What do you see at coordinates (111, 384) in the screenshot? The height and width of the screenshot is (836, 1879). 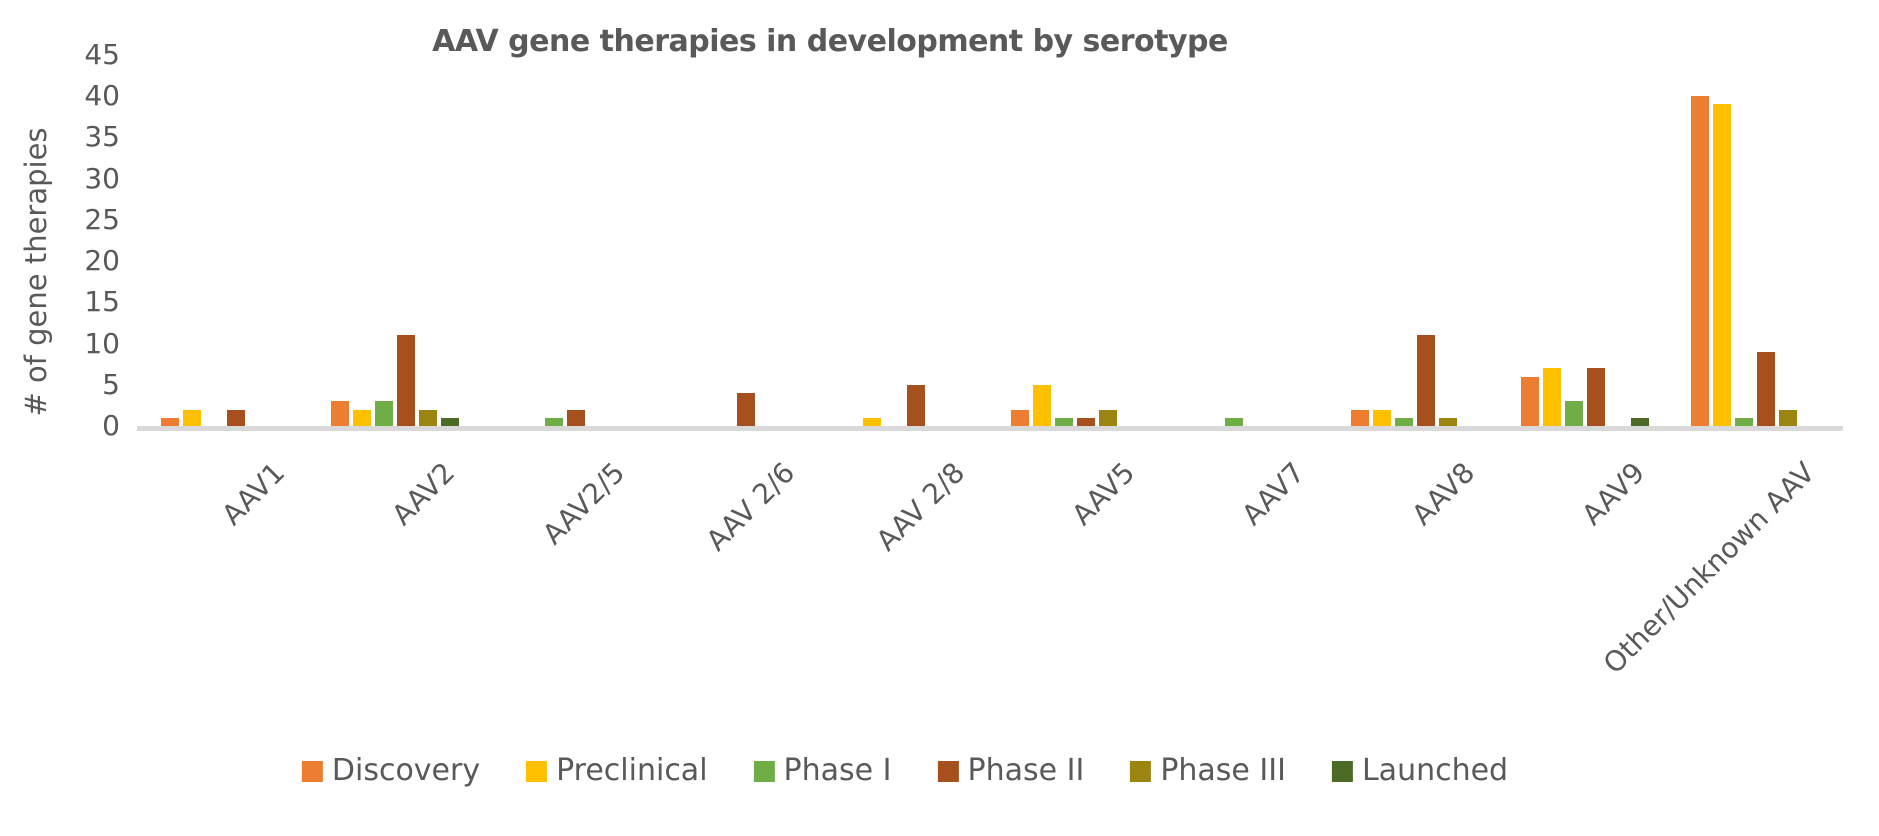 I see `y-tick-label: 5` at bounding box center [111, 384].